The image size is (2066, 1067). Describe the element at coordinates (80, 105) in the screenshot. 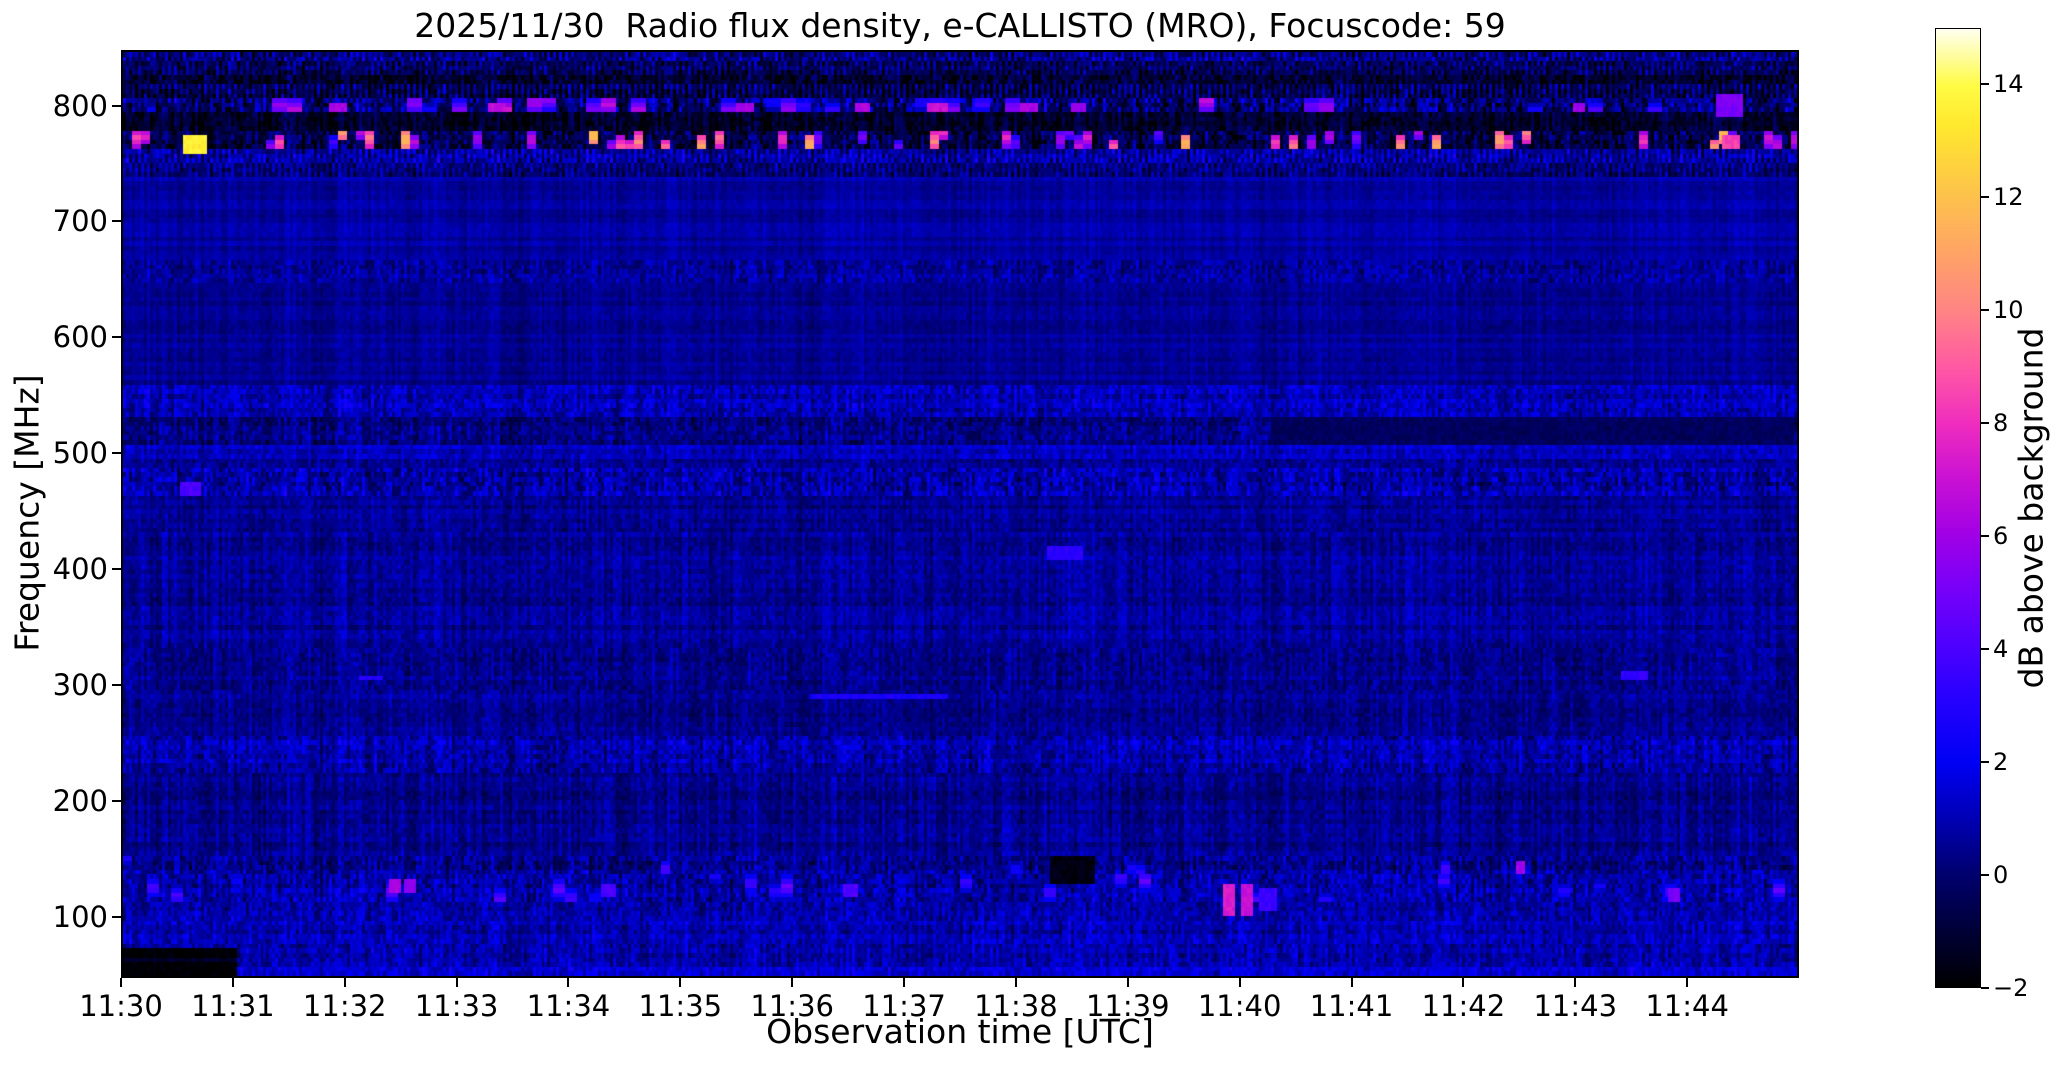

I see `y-tick-label: 800` at that location.